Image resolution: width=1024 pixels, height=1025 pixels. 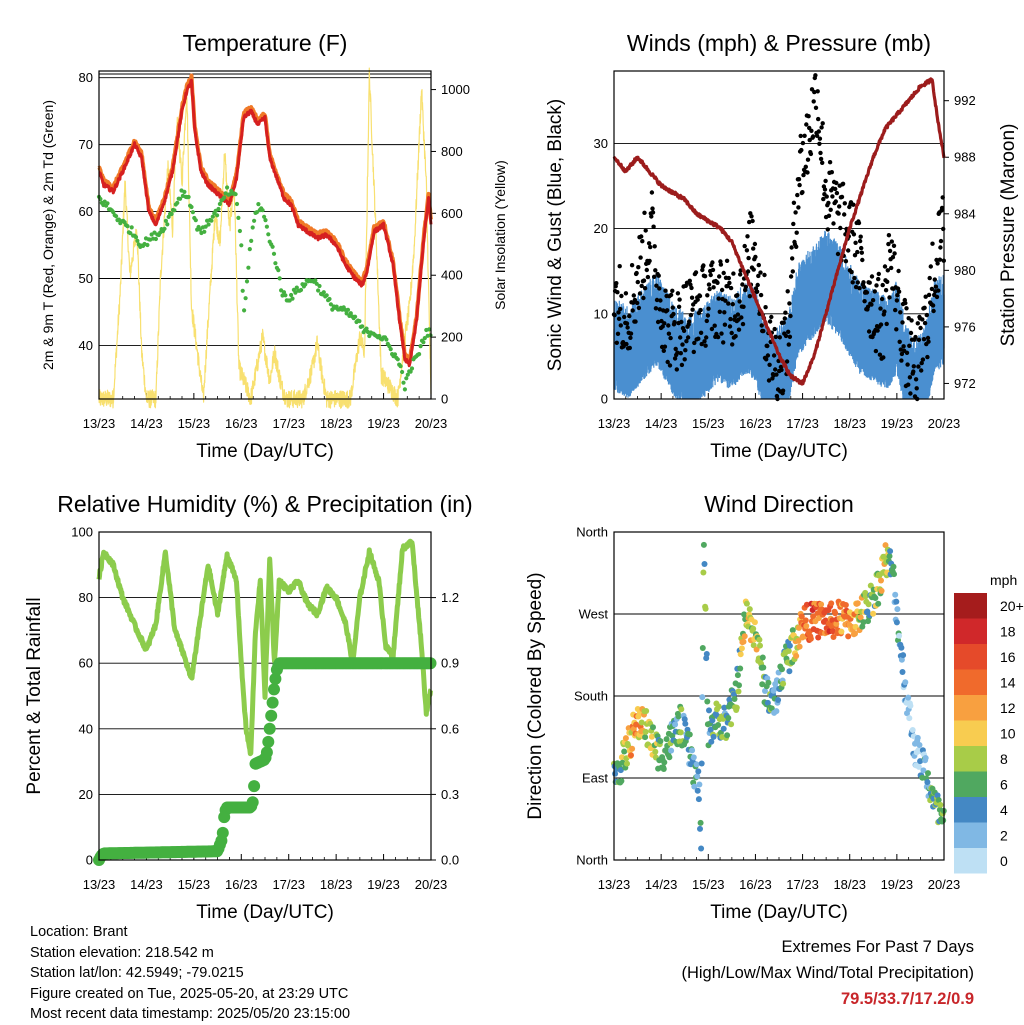 I want to click on y-right-tick-label: 0.0, so click(x=450, y=860).